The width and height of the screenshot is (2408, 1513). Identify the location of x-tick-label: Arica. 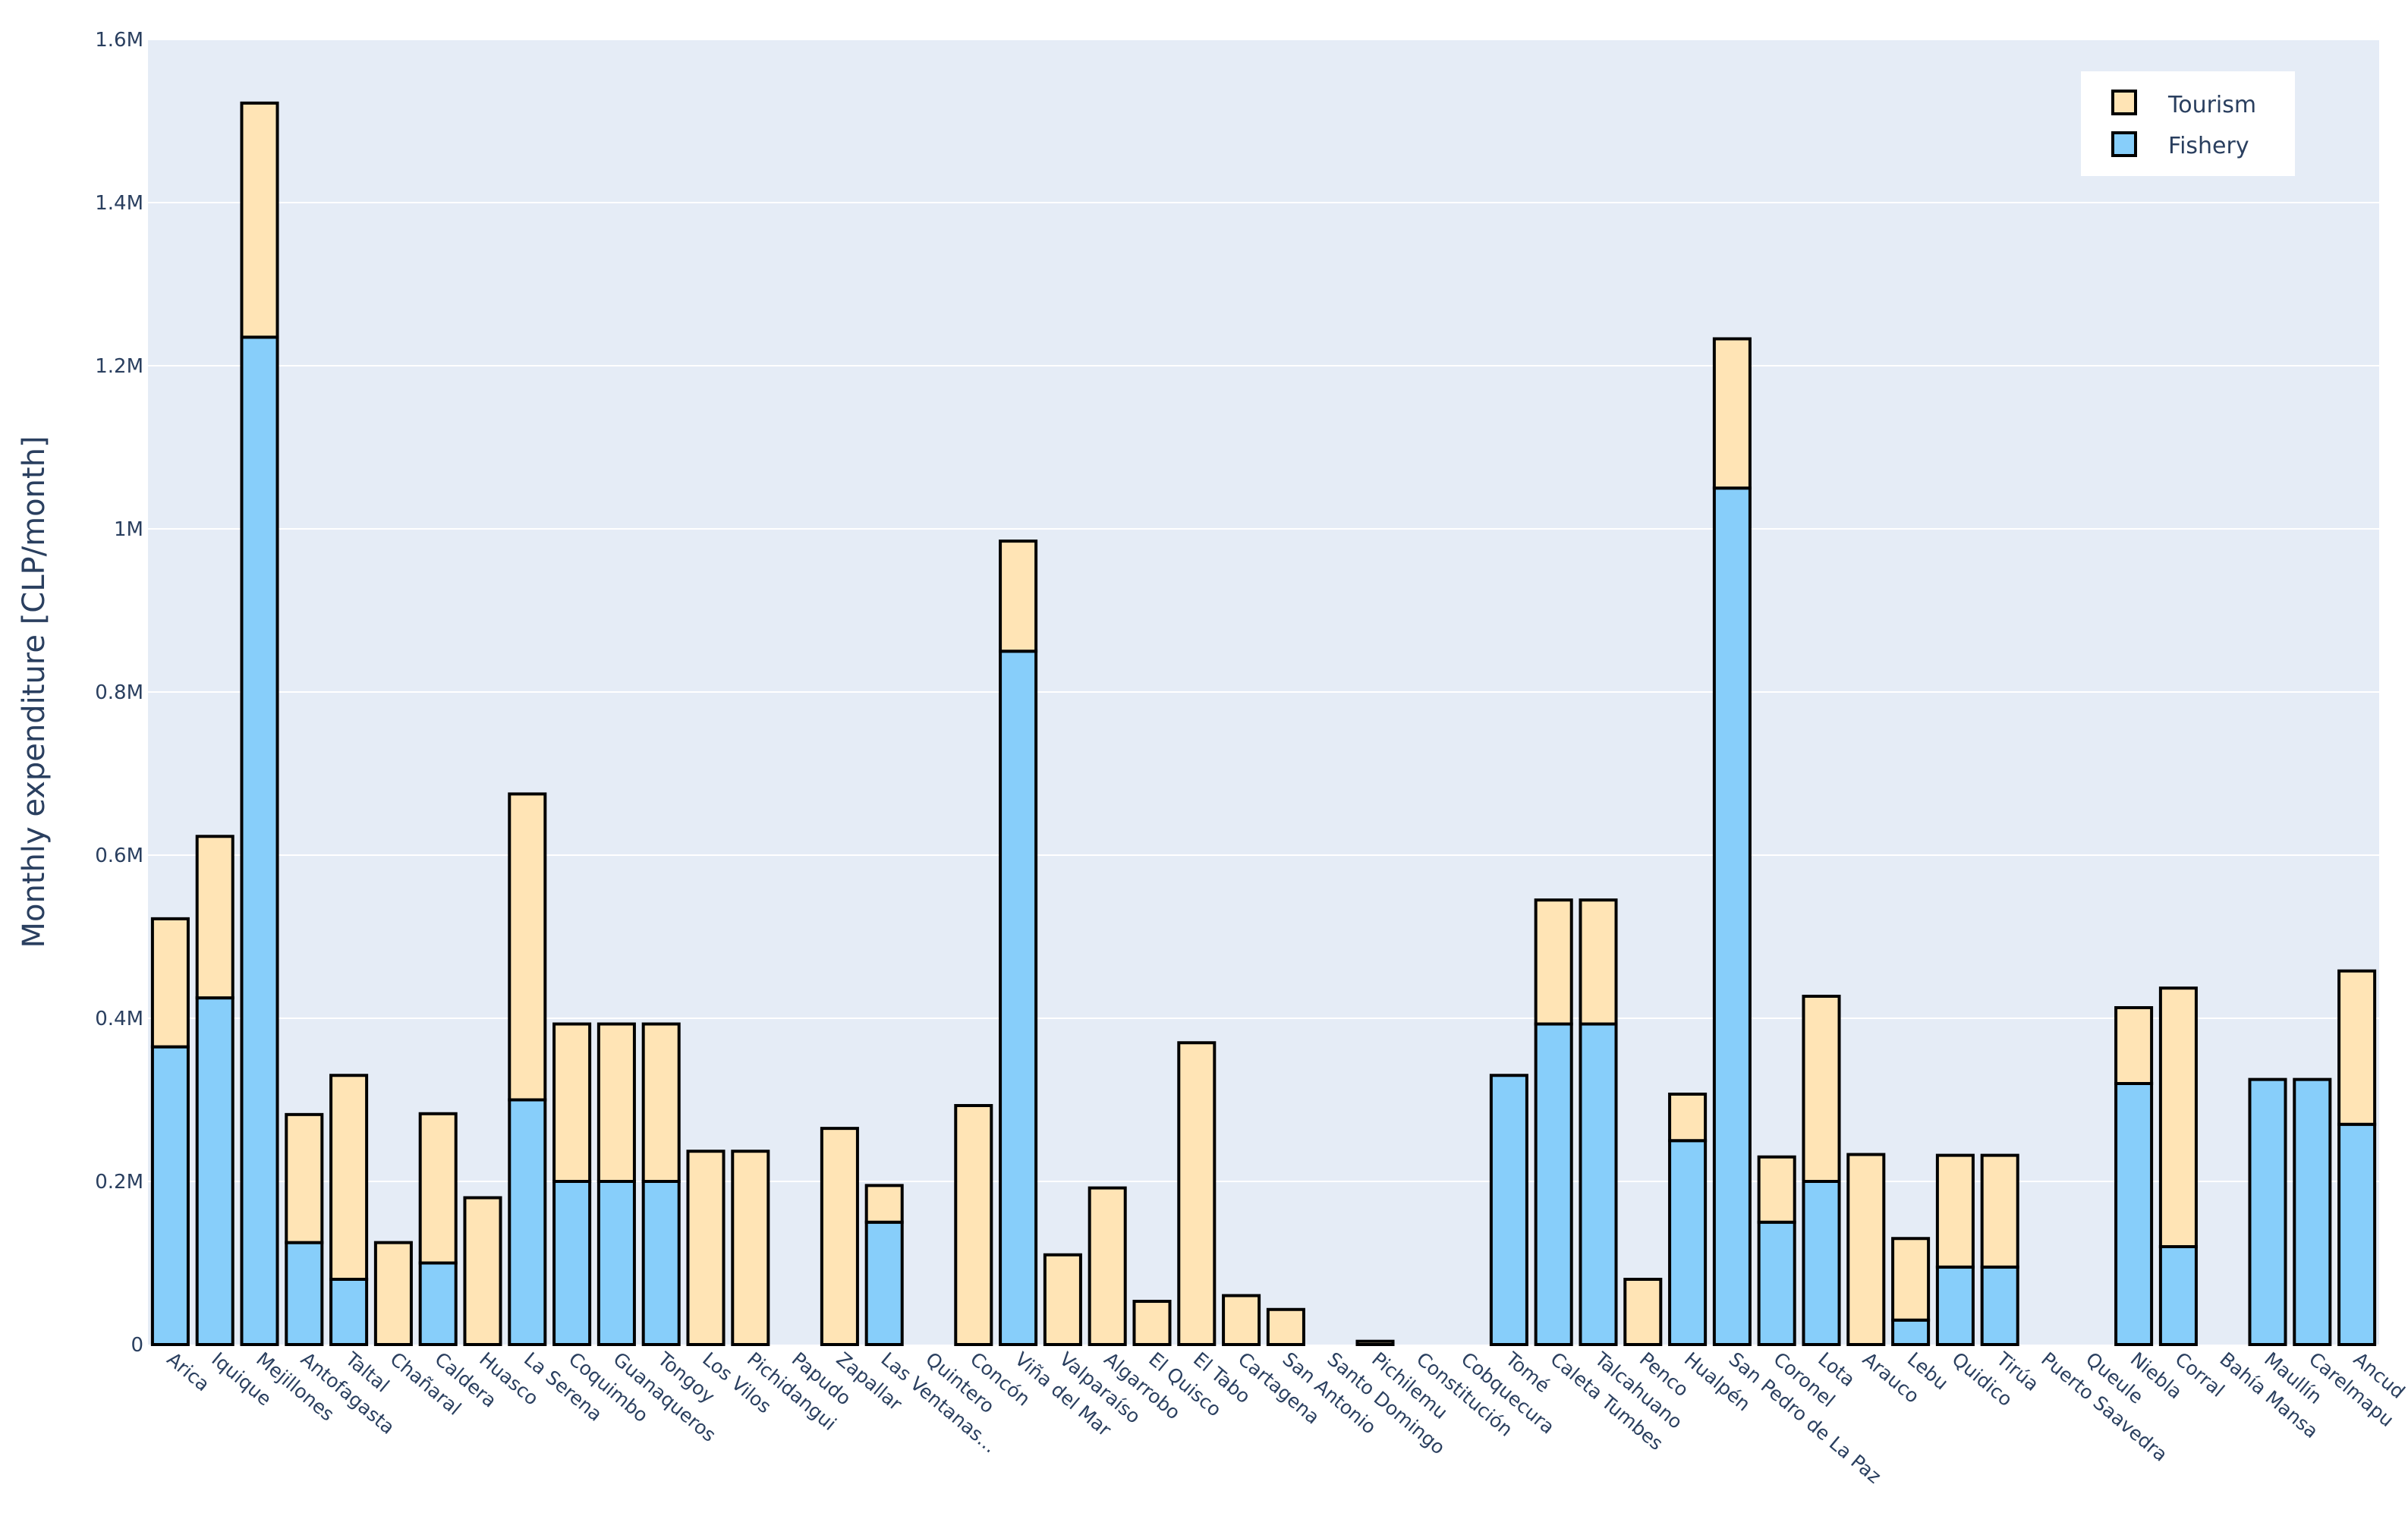
(188, 1371).